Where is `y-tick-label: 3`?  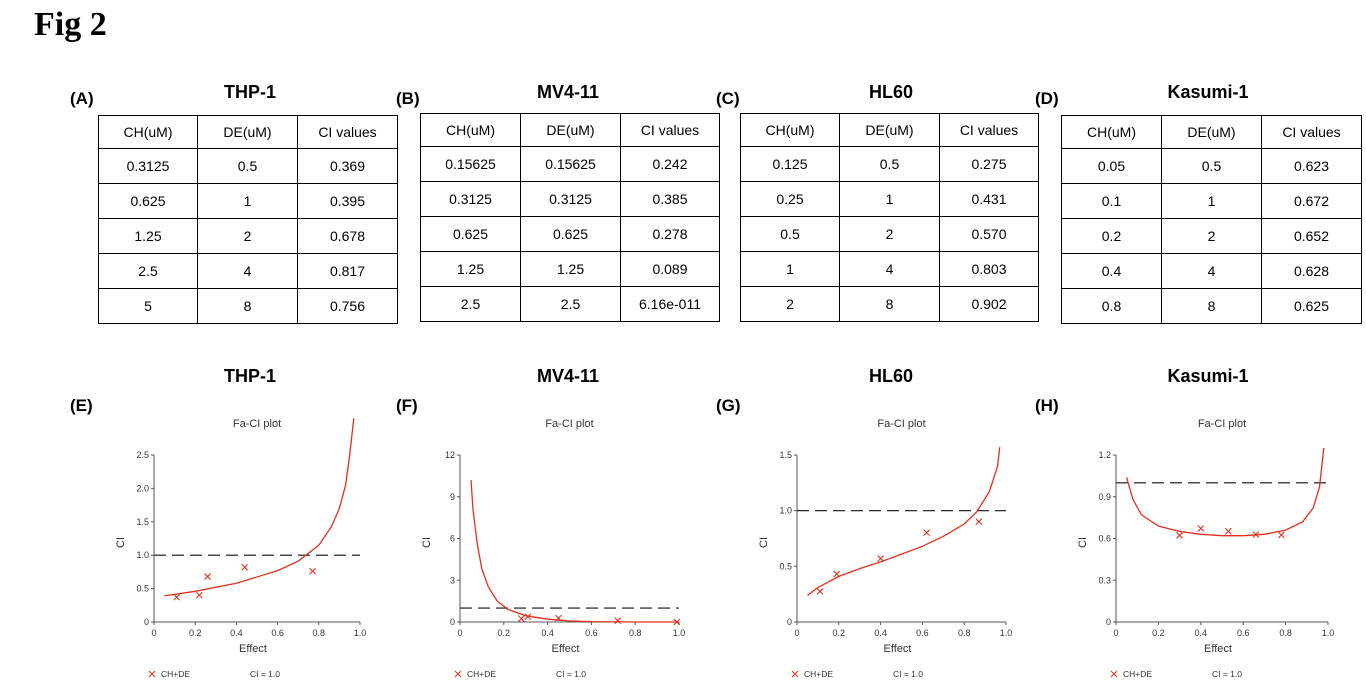 y-tick-label: 3 is located at coordinates (452, 580).